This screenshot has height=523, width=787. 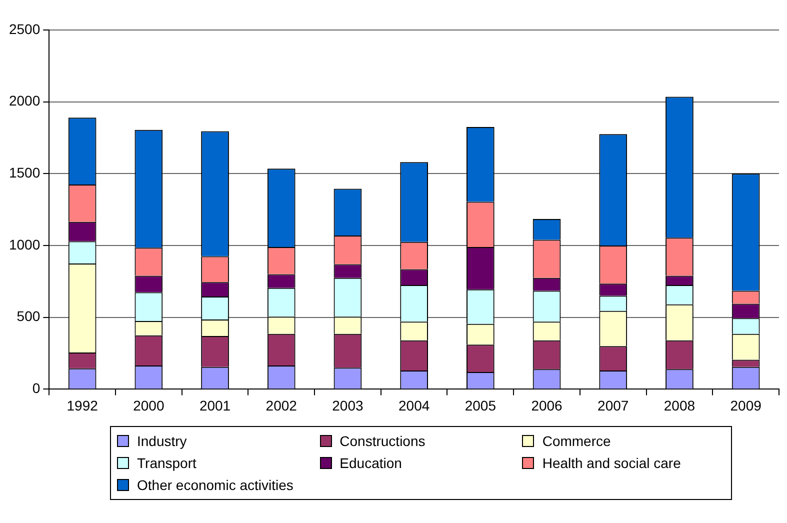 I want to click on x-tick-label: 2003, so click(x=348, y=405).